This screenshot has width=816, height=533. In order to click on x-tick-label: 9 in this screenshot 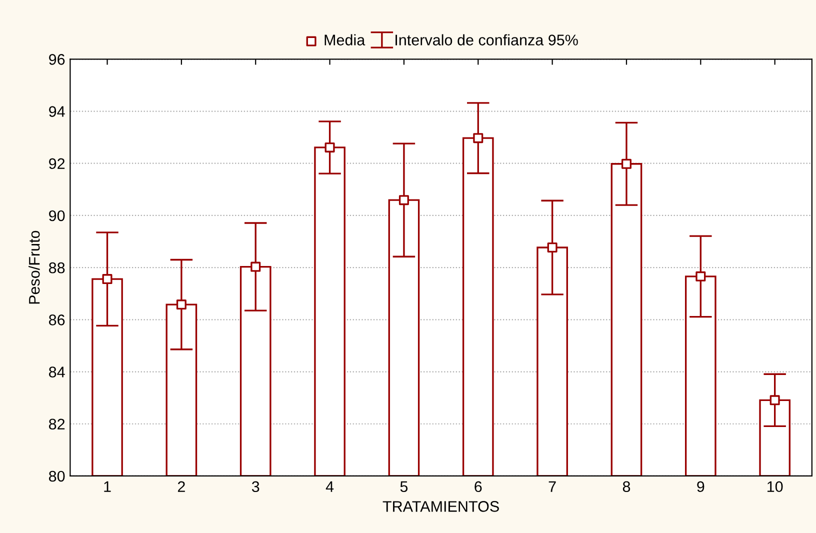, I will do `click(700, 486)`.